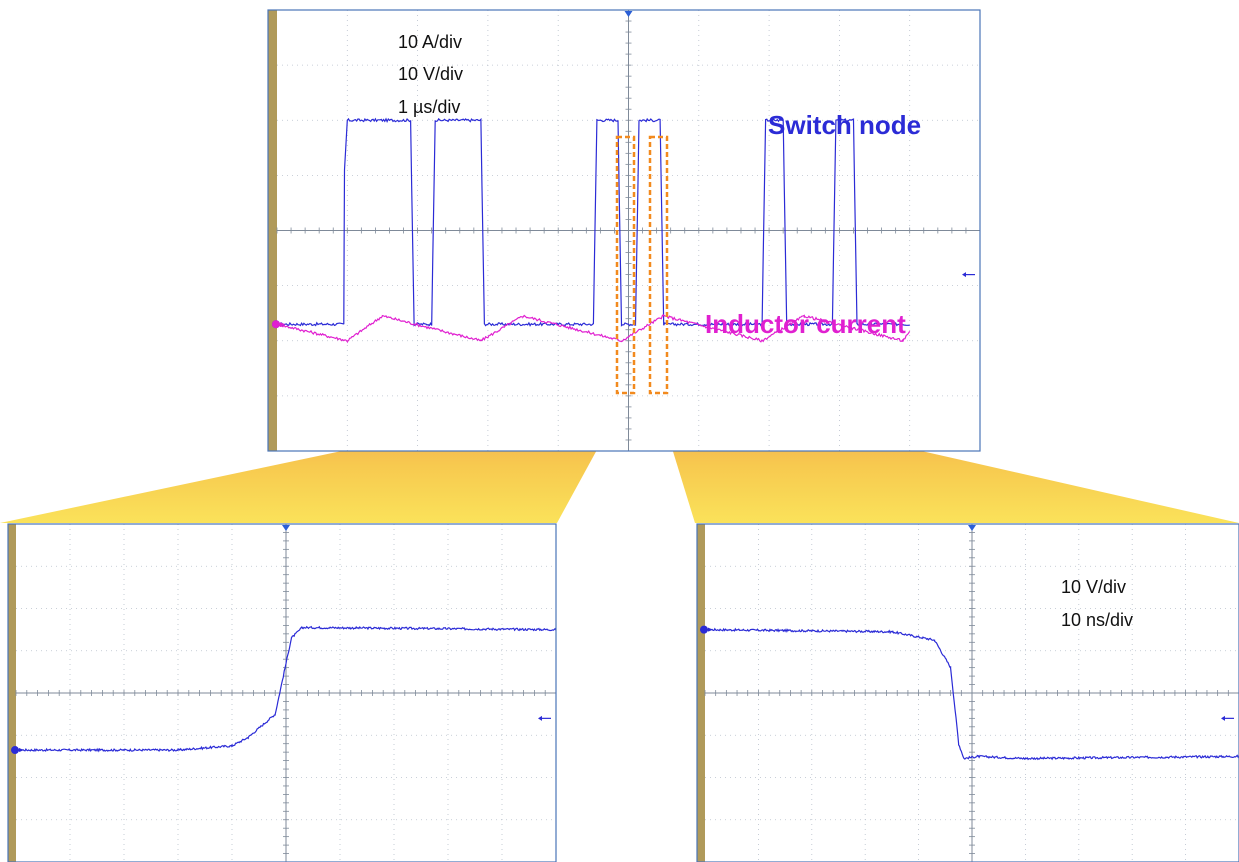  Describe the element at coordinates (593, 329) in the screenshot. I see `trace-inductor-current` at that location.